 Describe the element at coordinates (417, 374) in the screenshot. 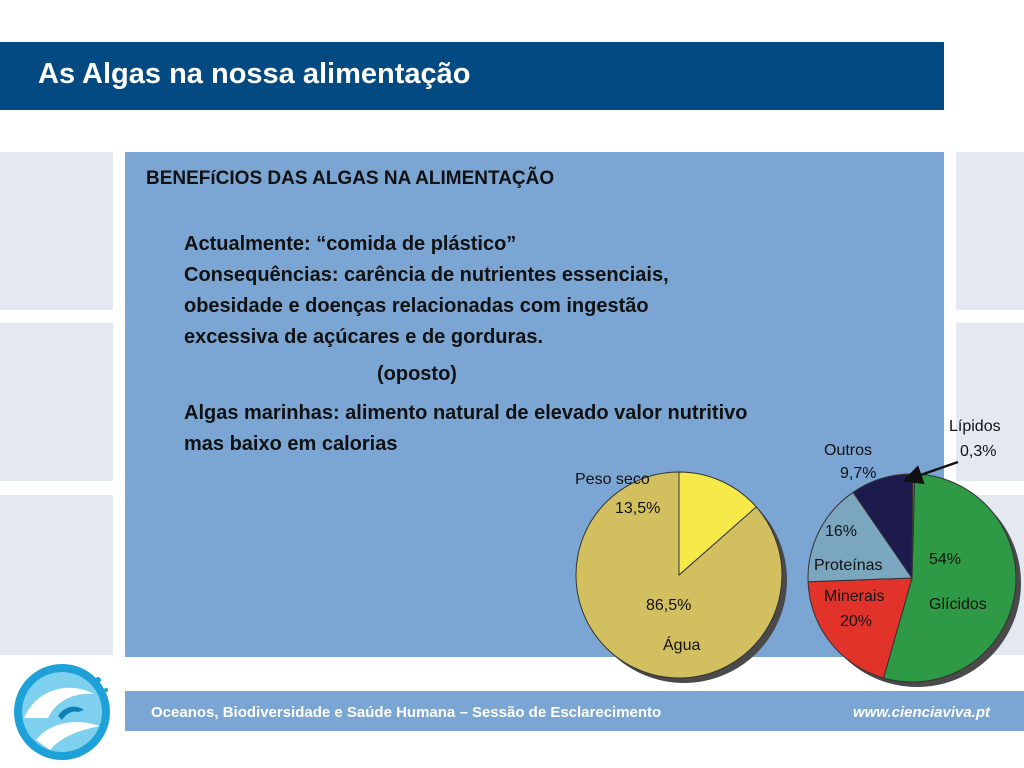

I see `oposto-text: (oposto)` at that location.